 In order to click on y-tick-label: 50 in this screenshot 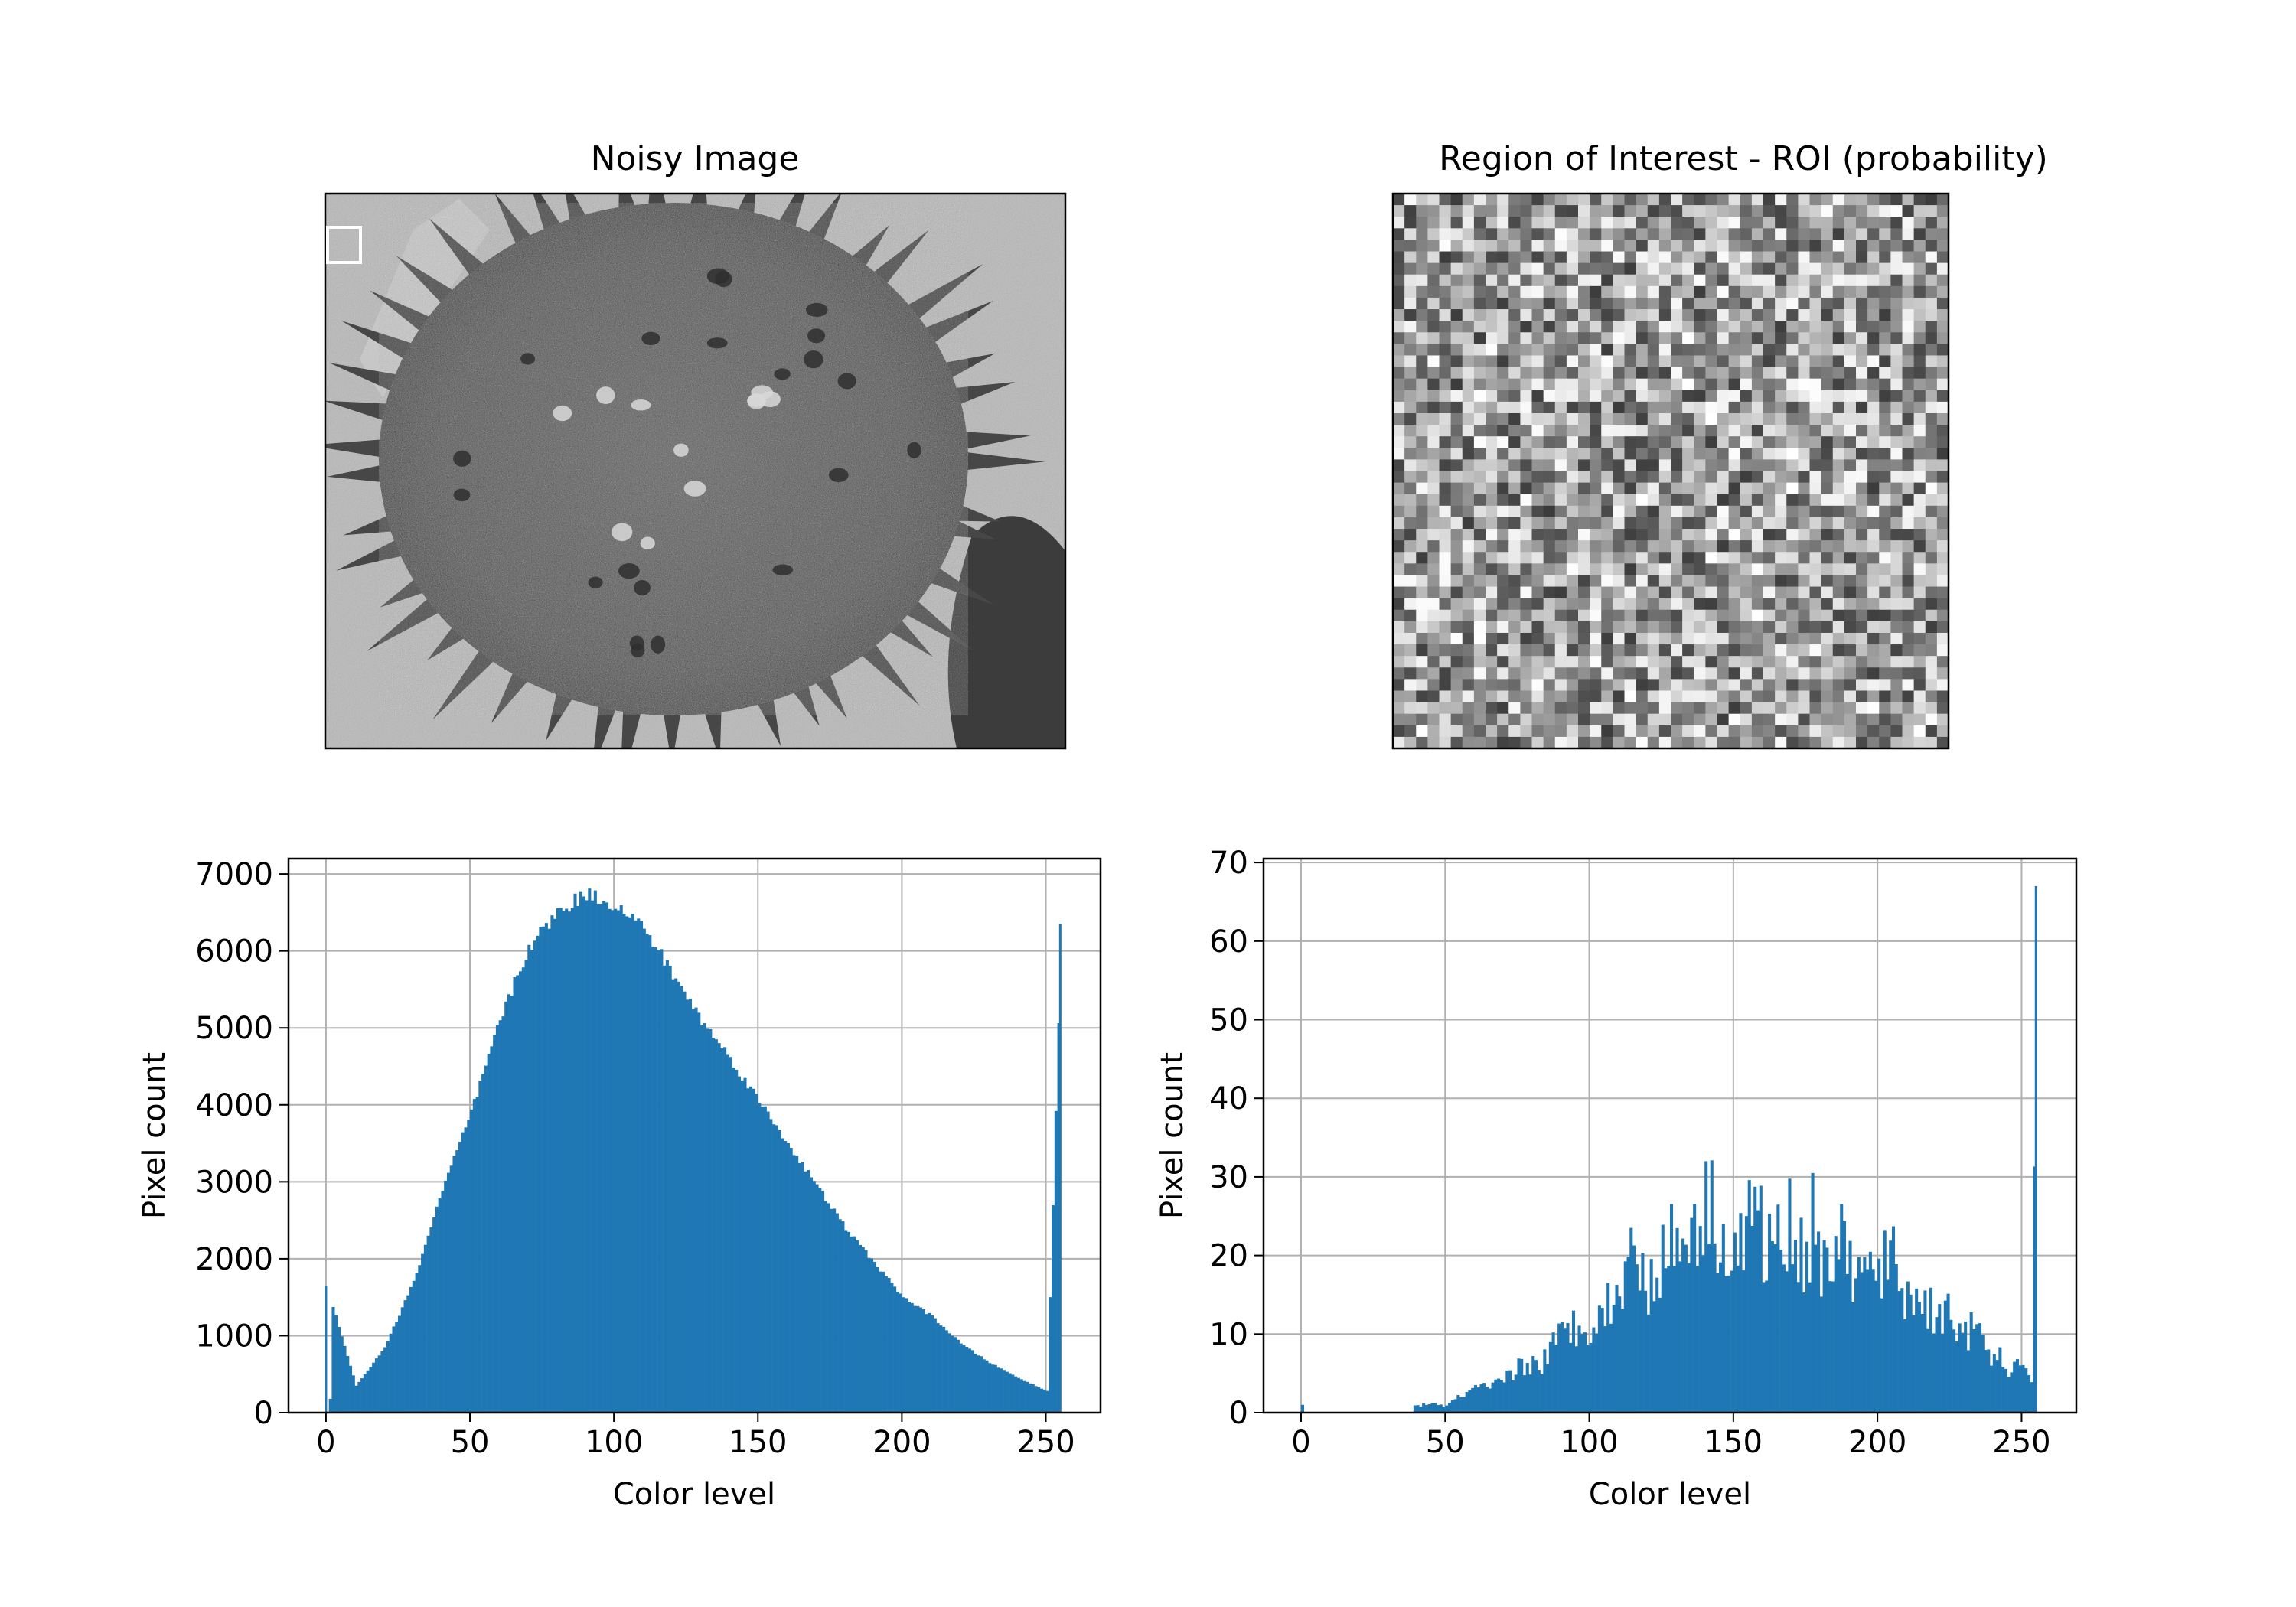, I will do `click(1228, 1020)`.